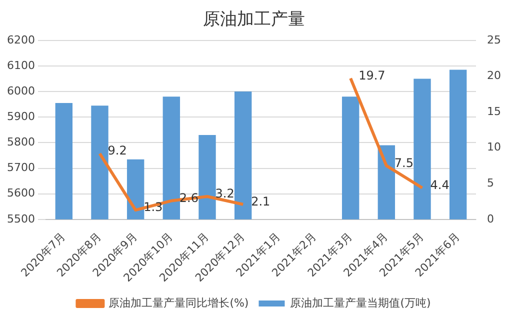  I want to click on data-label: 3.2, so click(224, 193).